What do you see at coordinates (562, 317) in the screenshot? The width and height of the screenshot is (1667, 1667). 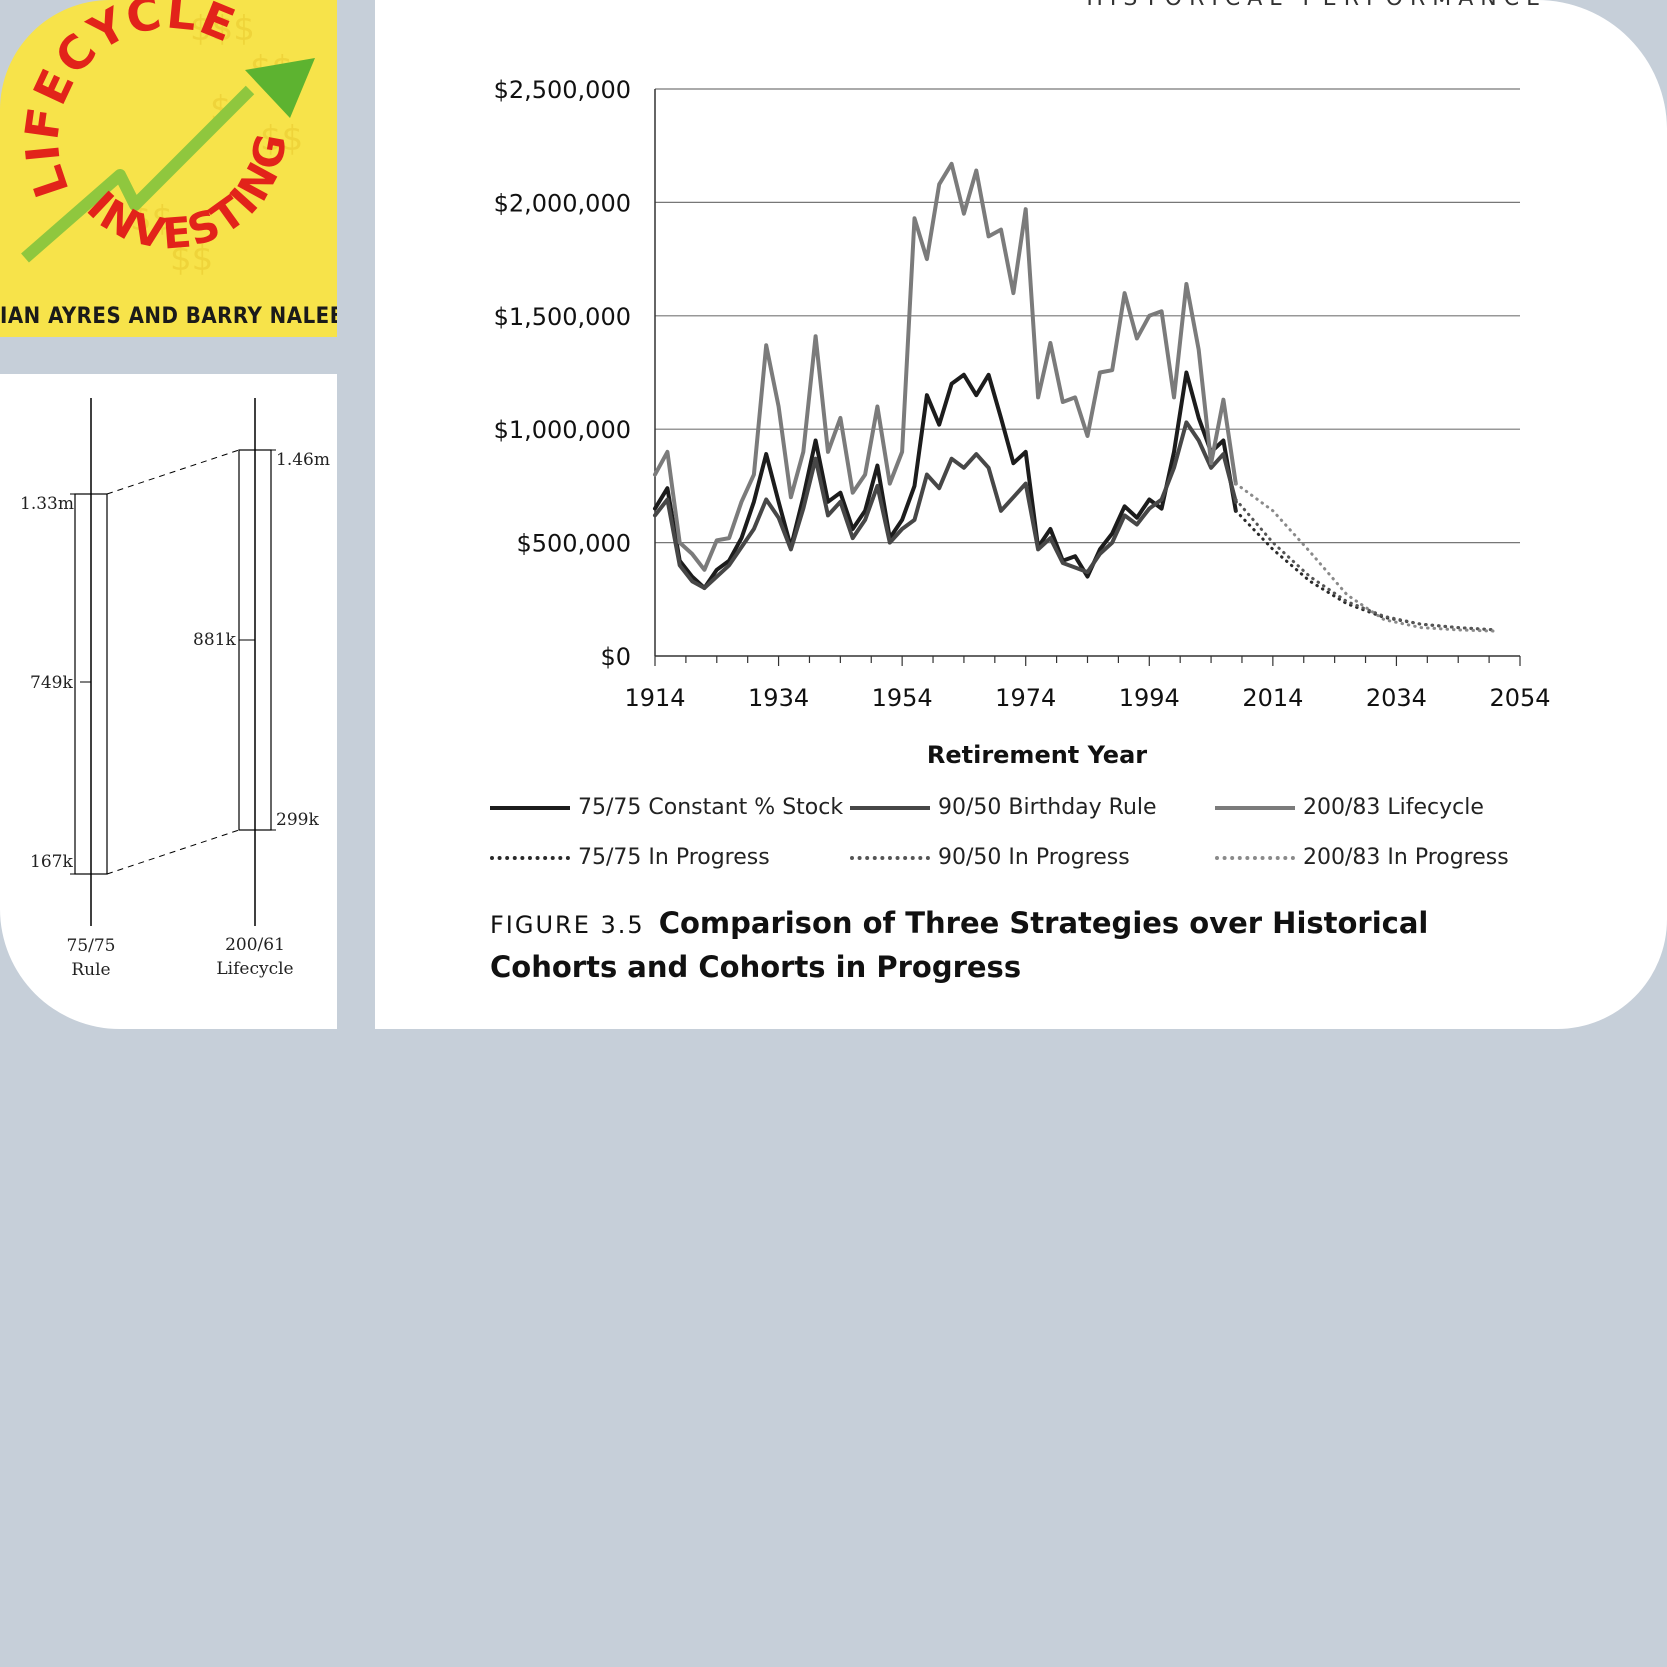 I see `y-tick-label: $1,500,000` at bounding box center [562, 317].